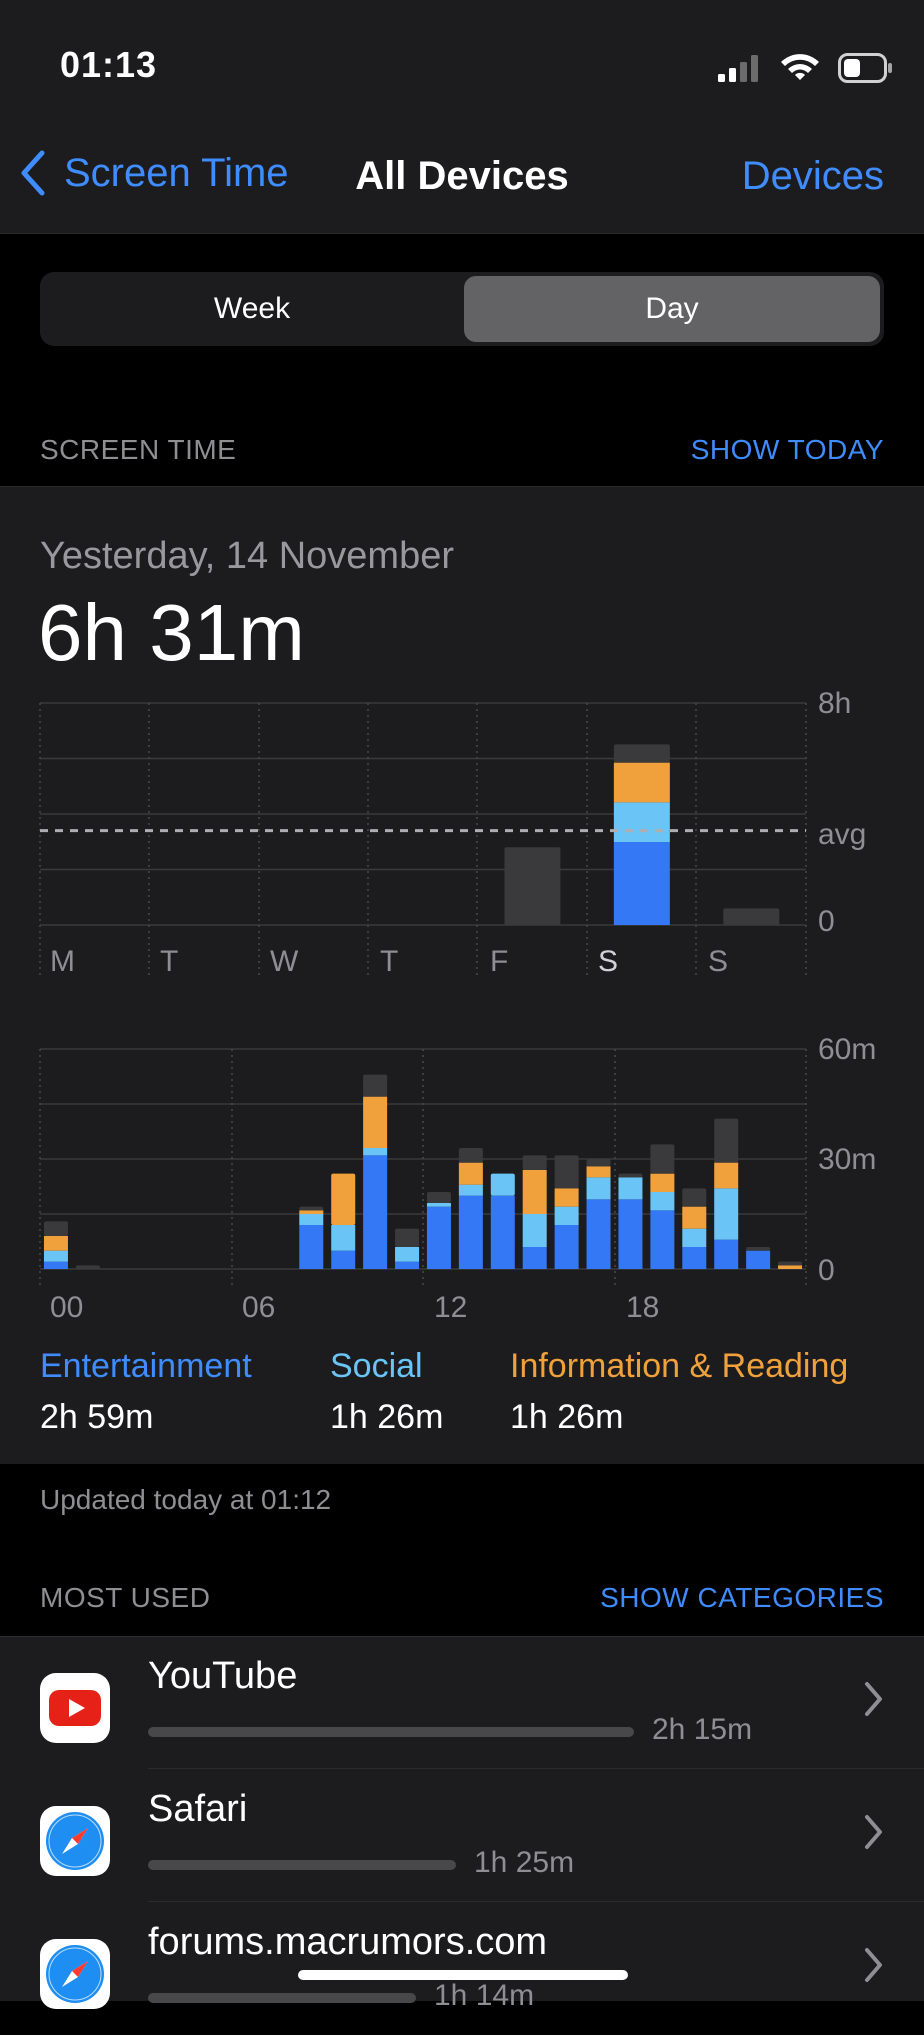 This screenshot has height=2035, width=924. What do you see at coordinates (462, 1836) in the screenshot?
I see `list-item: Safari 1h 25m` at bounding box center [462, 1836].